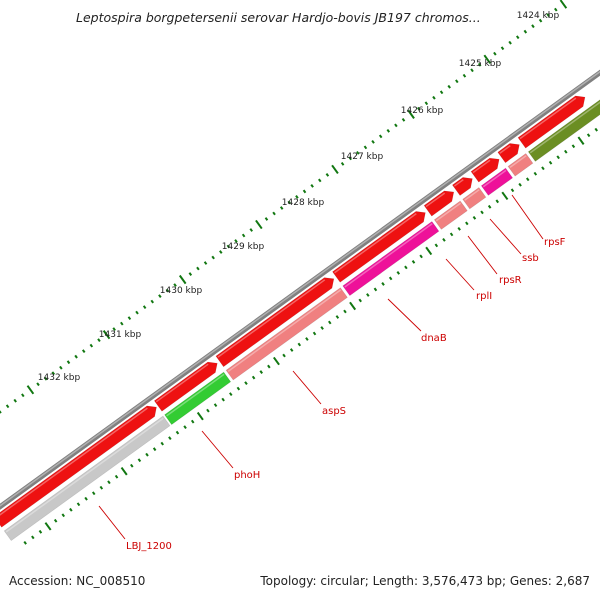  I want to click on cds-upstream-sheen, so click(548, 118).